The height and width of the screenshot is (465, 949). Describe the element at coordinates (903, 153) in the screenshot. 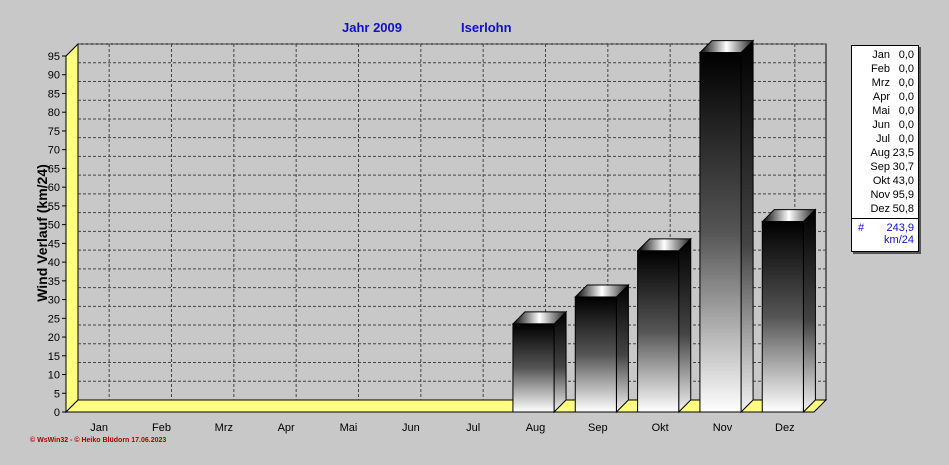

I see `legend-value: 23,5` at that location.